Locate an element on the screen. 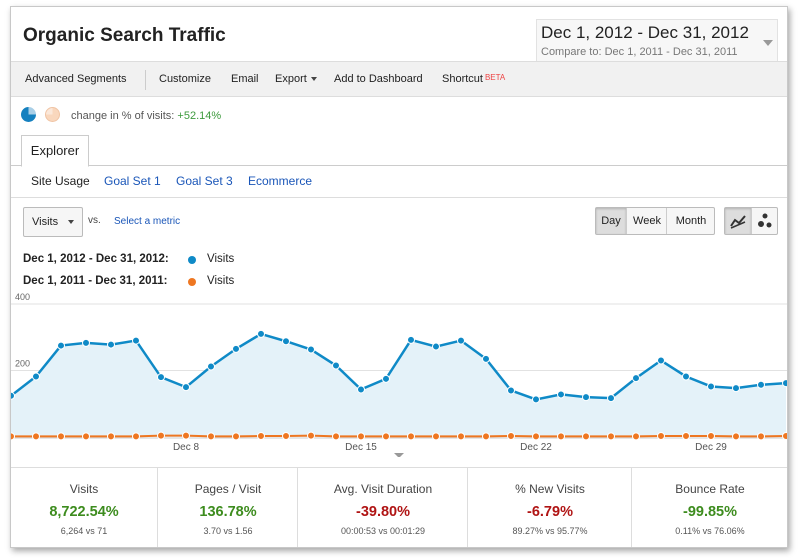 The width and height of the screenshot is (800, 558). scorecard-bounce-rate: Bounce Rate -99.85% 0.11% vs 76.06% is located at coordinates (709, 507).